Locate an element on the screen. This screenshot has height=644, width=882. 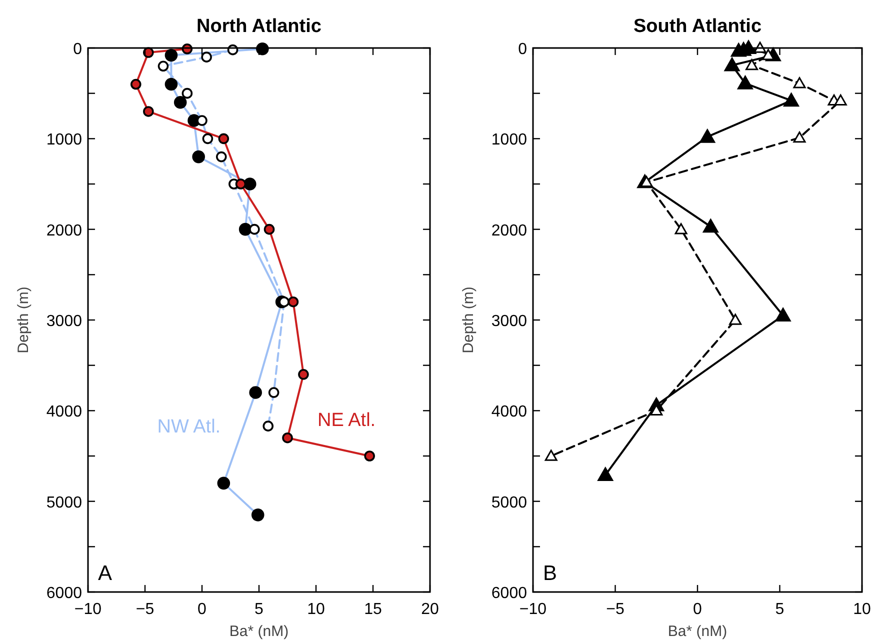
chart-title: South Atlantic is located at coordinates (697, 26).